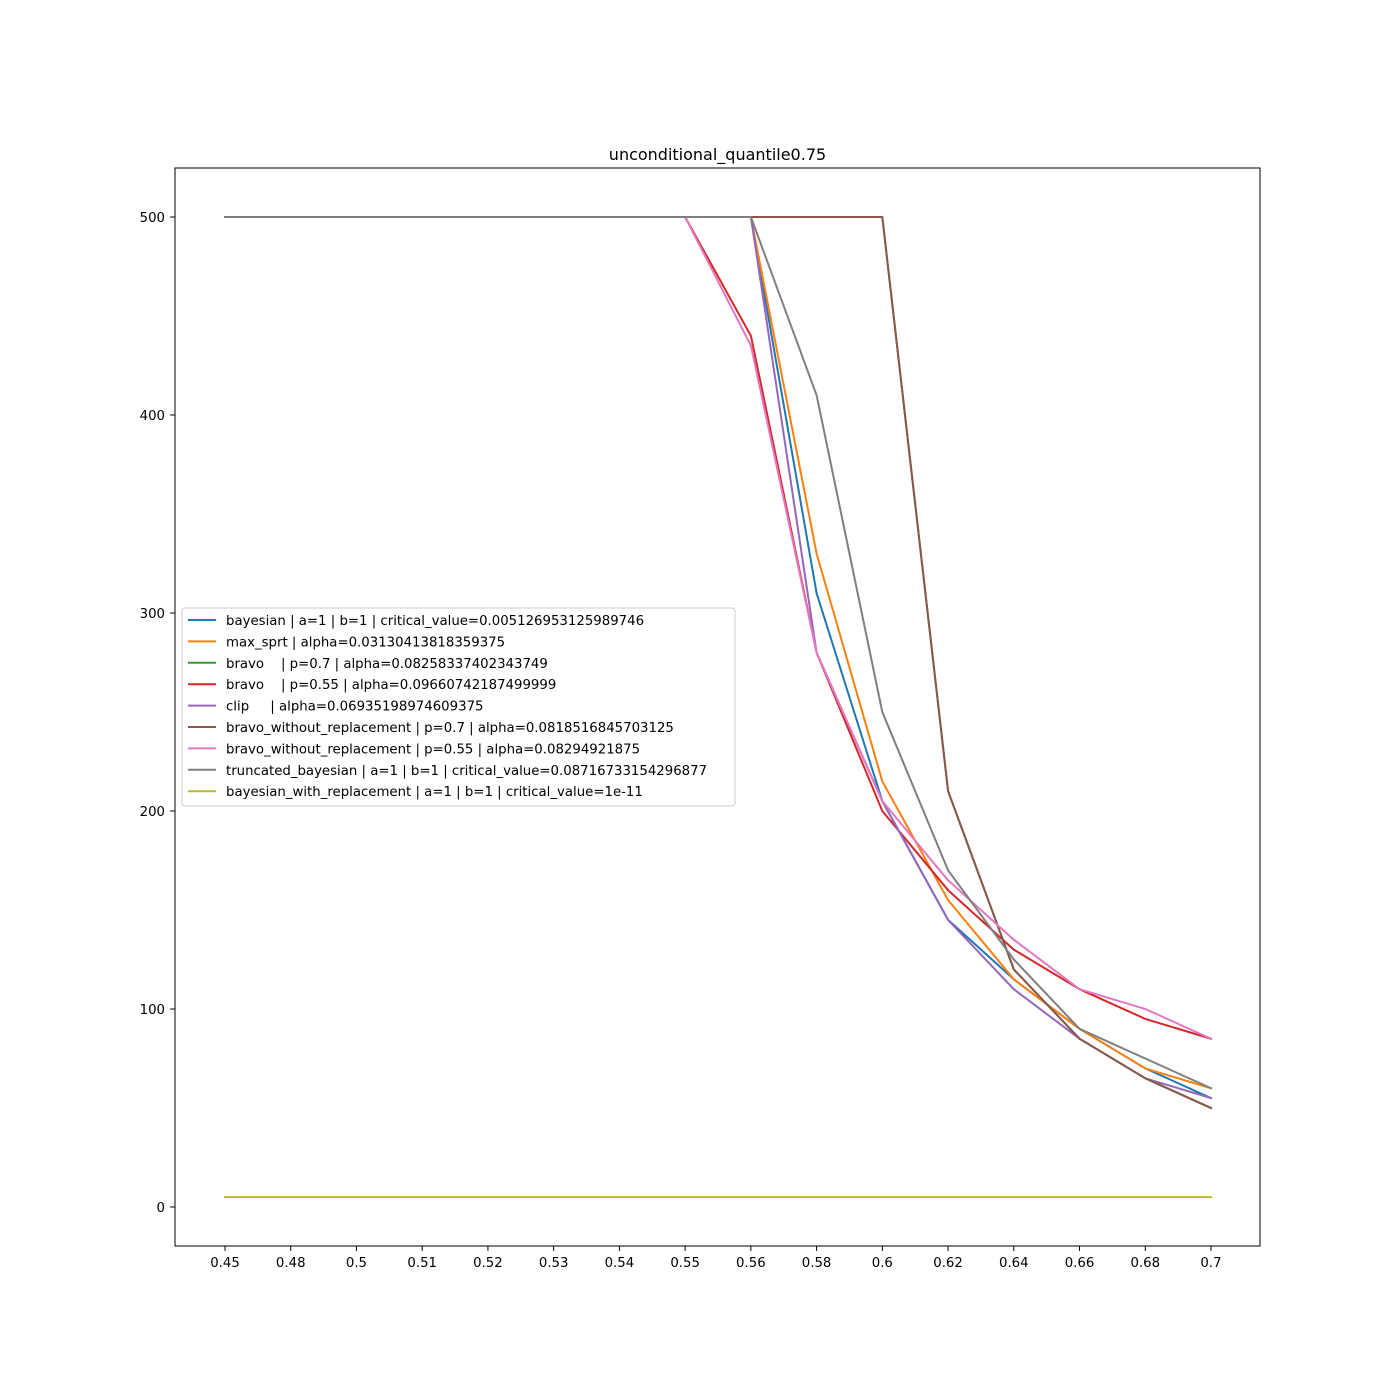 The height and width of the screenshot is (1400, 1400). I want to click on legend-label: clip | alpha=0.06935198974609375, so click(354, 707).